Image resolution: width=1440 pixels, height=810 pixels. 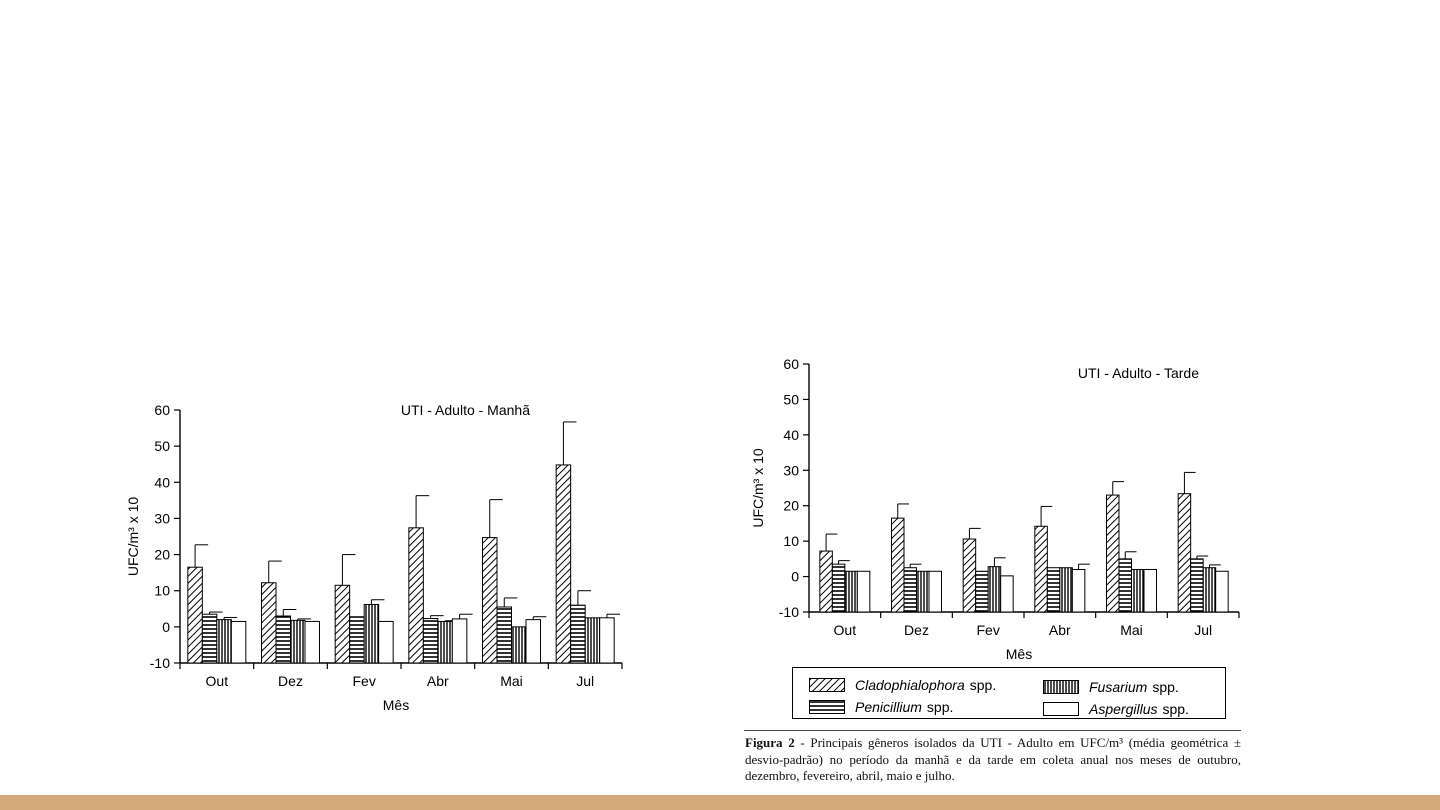 I want to click on legend-label: Aspergillus, so click(x=1123, y=709).